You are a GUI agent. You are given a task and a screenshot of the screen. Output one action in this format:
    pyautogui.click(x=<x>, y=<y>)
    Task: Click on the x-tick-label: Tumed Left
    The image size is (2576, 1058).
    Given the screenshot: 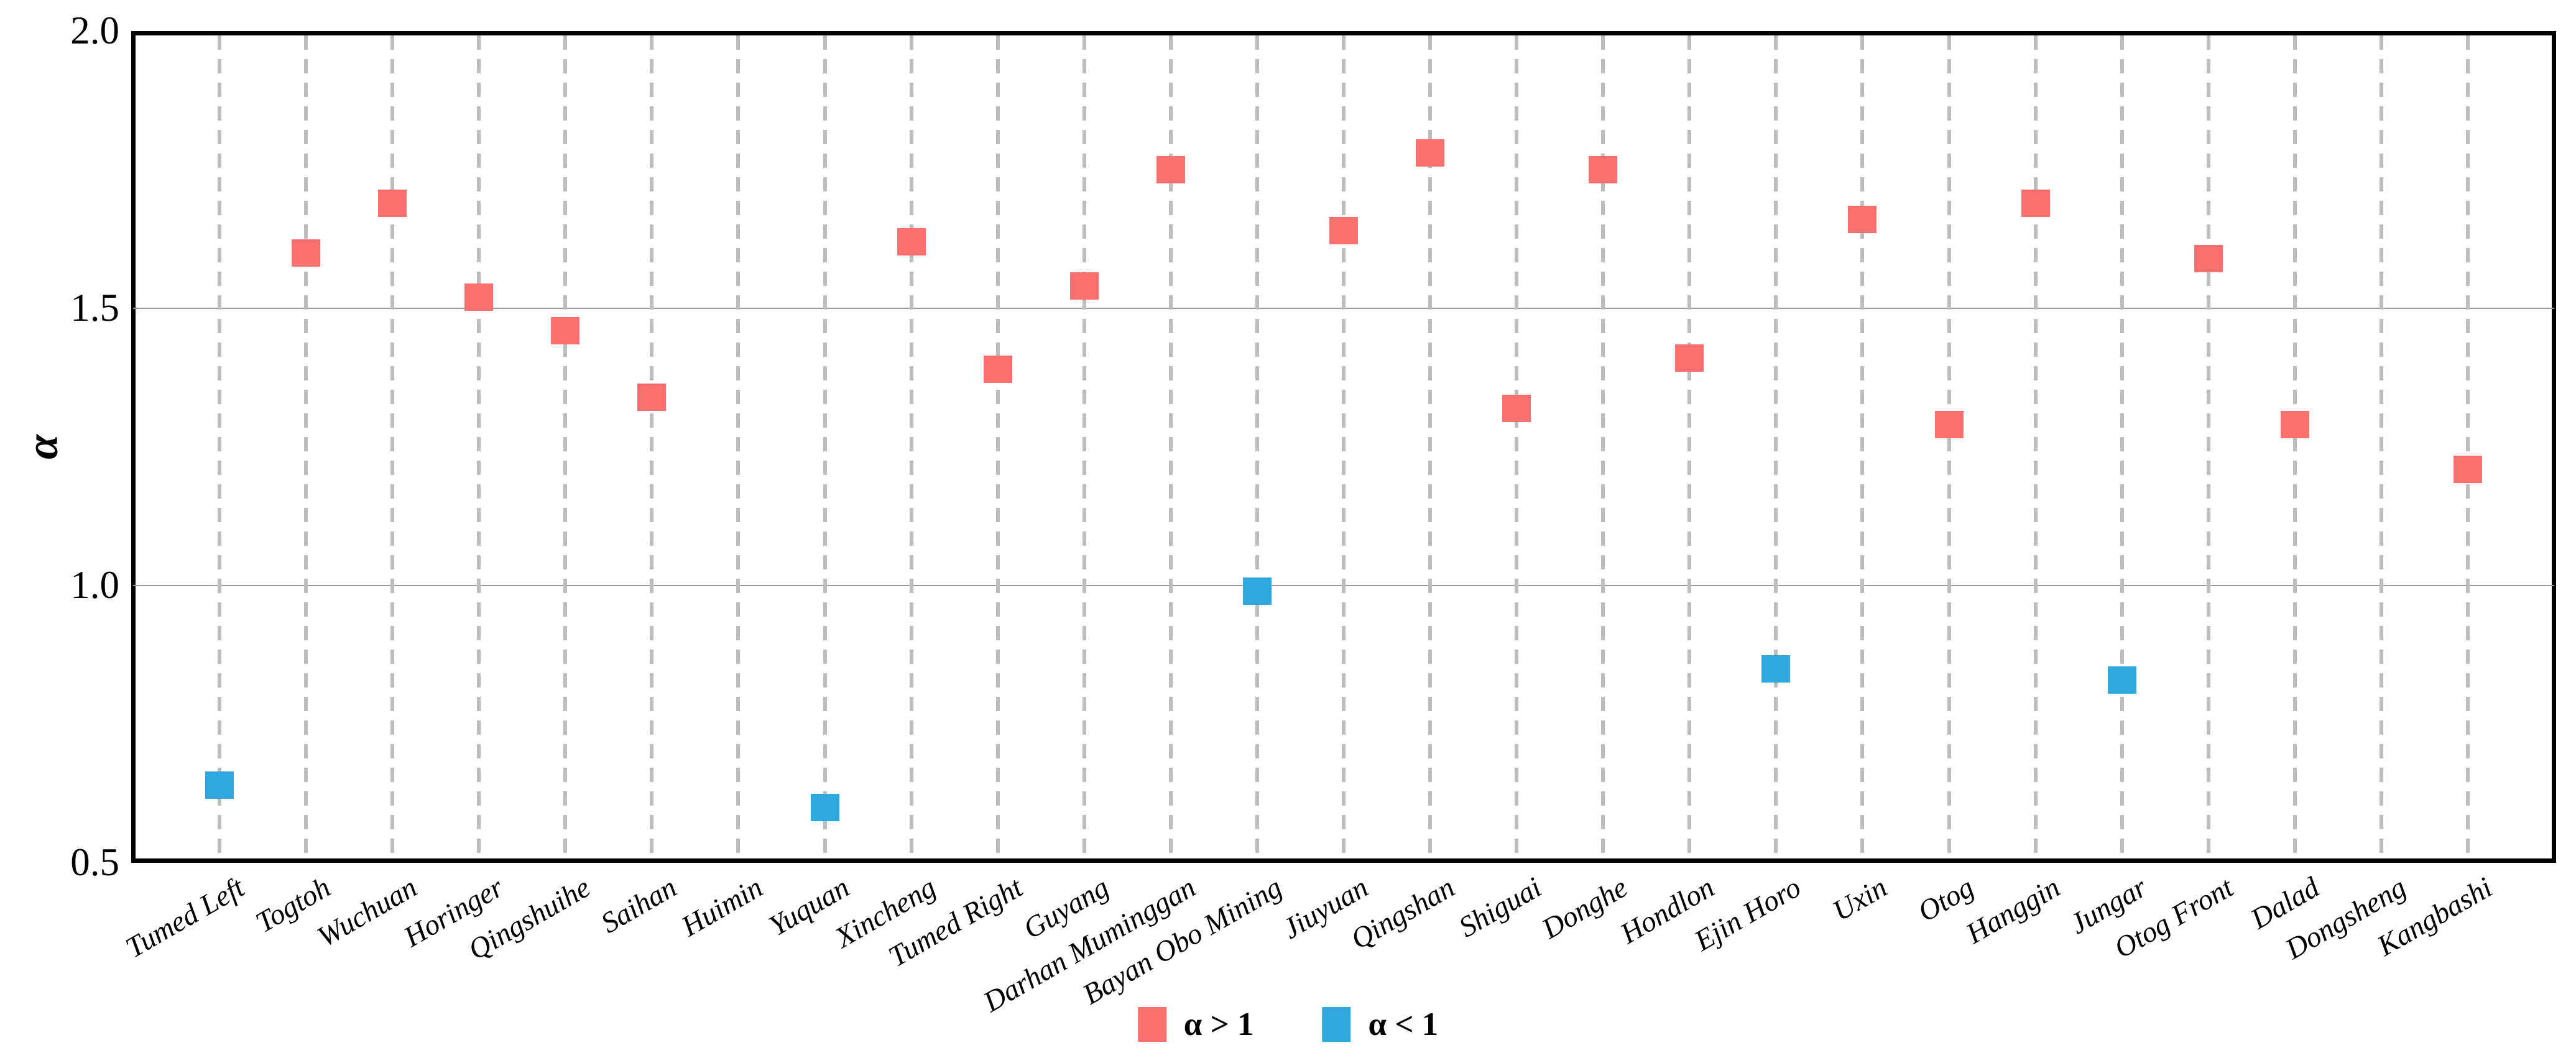 What is the action you would take?
    pyautogui.click(x=185, y=918)
    